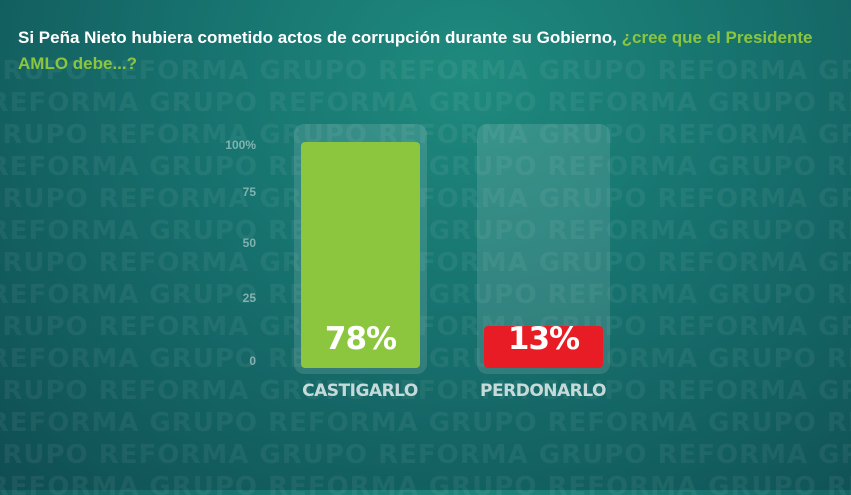 Image resolution: width=851 pixels, height=495 pixels. I want to click on value-label-castigarlo: 78%, so click(360, 339).